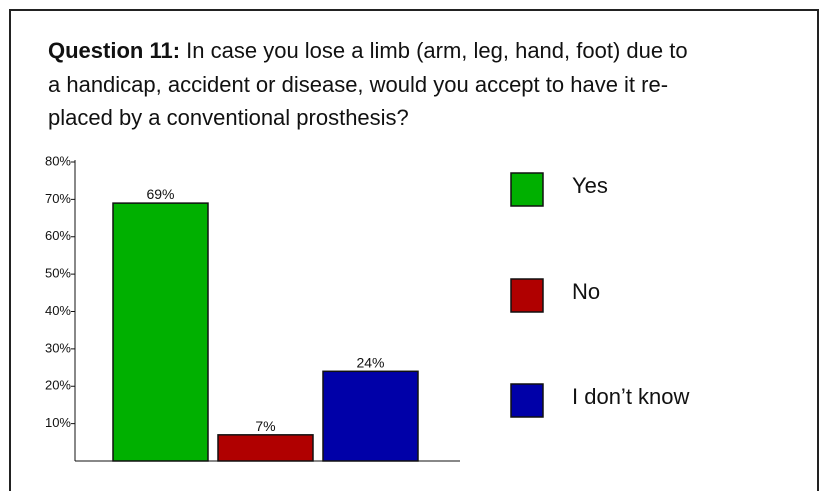  Describe the element at coordinates (114, 50) in the screenshot. I see `title-prefix: Question 11:` at that location.